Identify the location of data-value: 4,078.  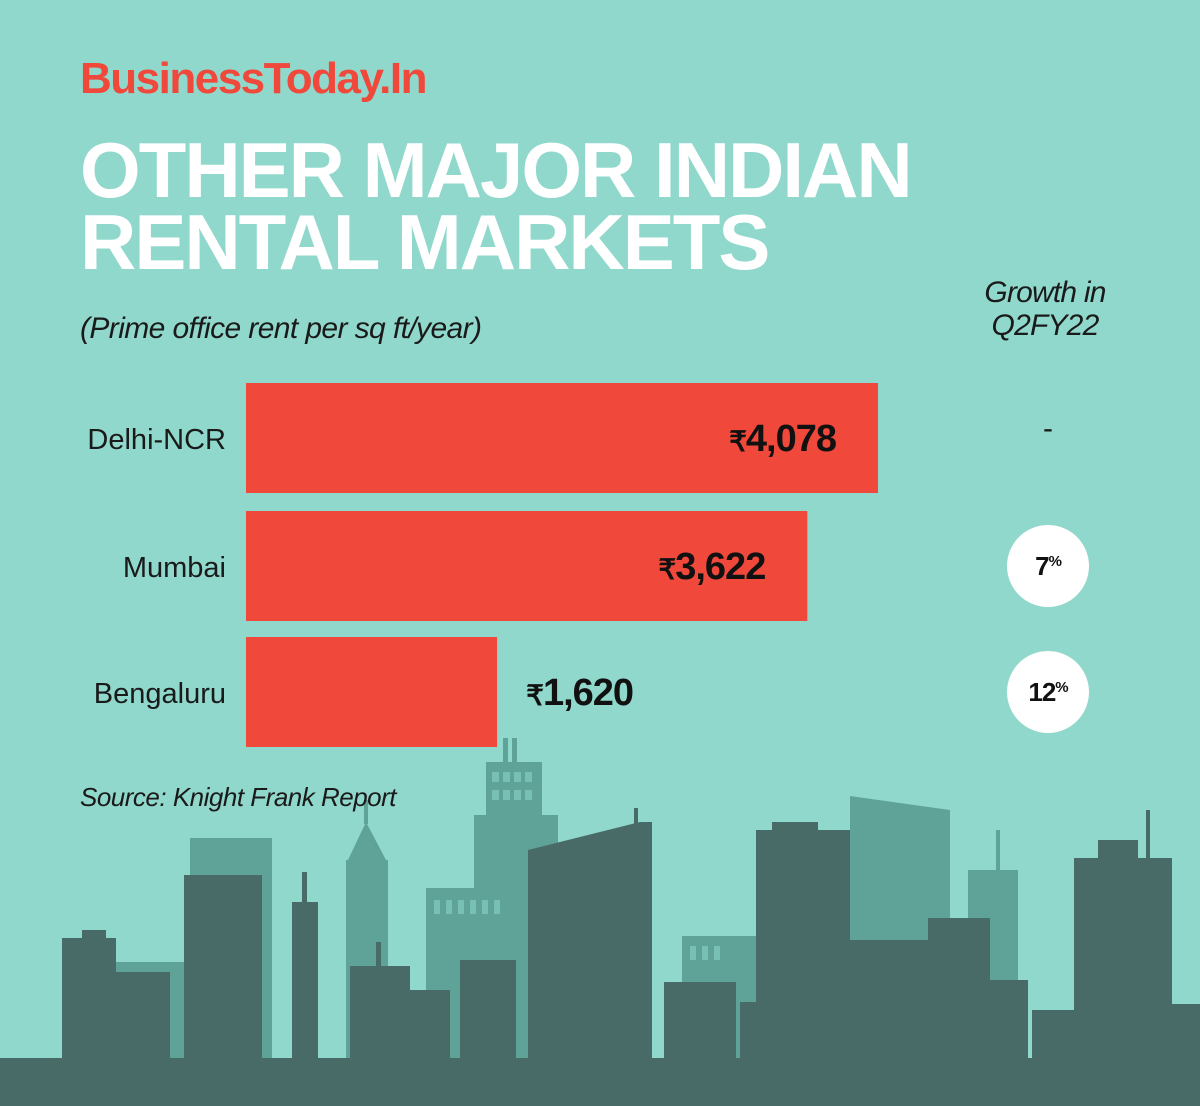
(791, 439).